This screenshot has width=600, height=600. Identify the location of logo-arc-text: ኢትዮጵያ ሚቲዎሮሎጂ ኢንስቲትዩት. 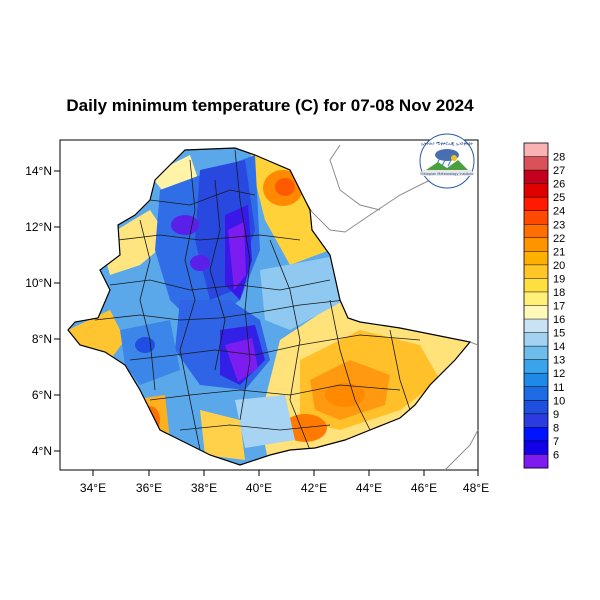
(447, 143).